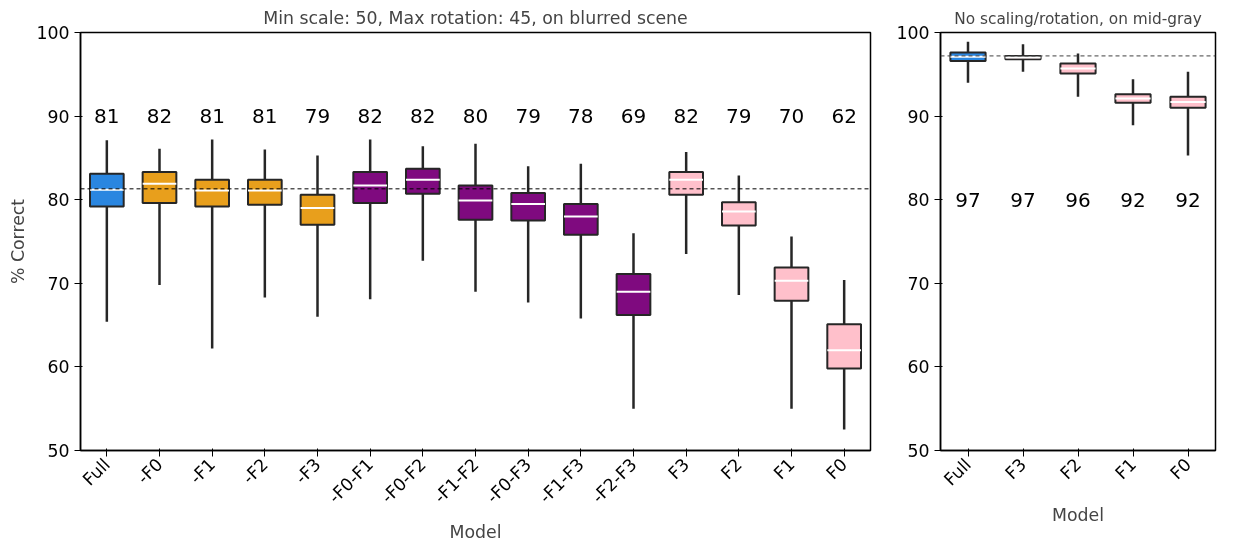 The height and width of the screenshot is (552, 1234). What do you see at coordinates (581, 116) in the screenshot?
I see `annotation: 78` at bounding box center [581, 116].